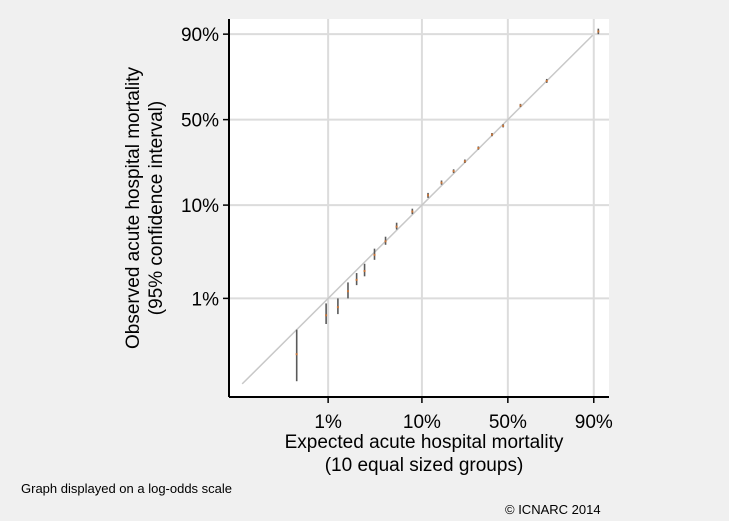 This screenshot has width=729, height=521. I want to click on copyright-note: © ICNARC 2014, so click(553, 509).